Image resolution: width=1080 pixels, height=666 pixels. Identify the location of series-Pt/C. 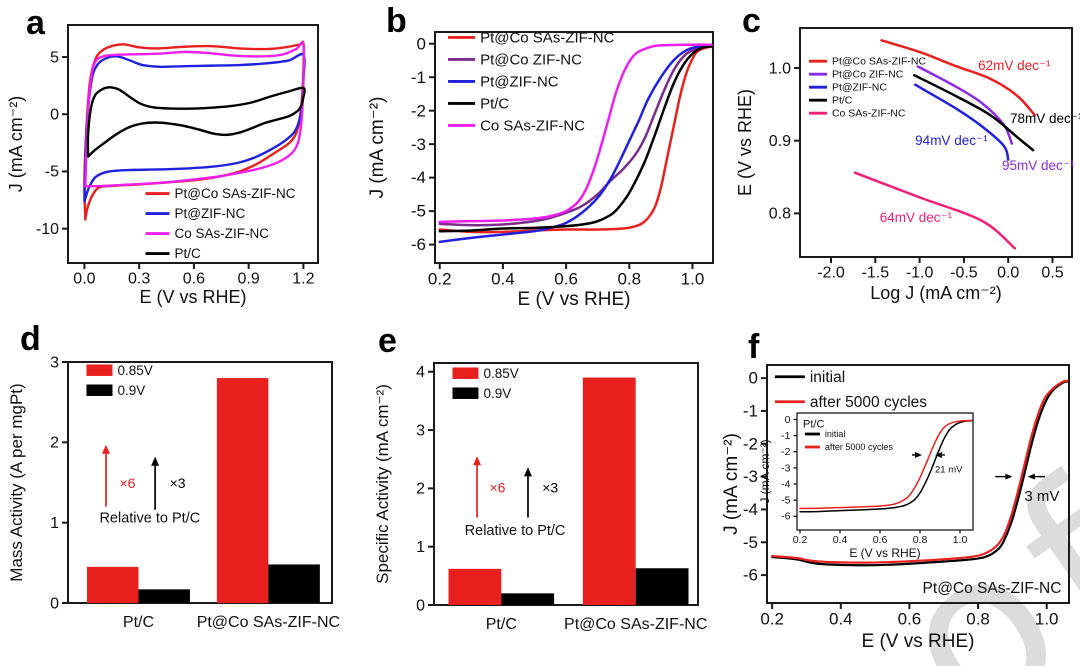
(974, 113).